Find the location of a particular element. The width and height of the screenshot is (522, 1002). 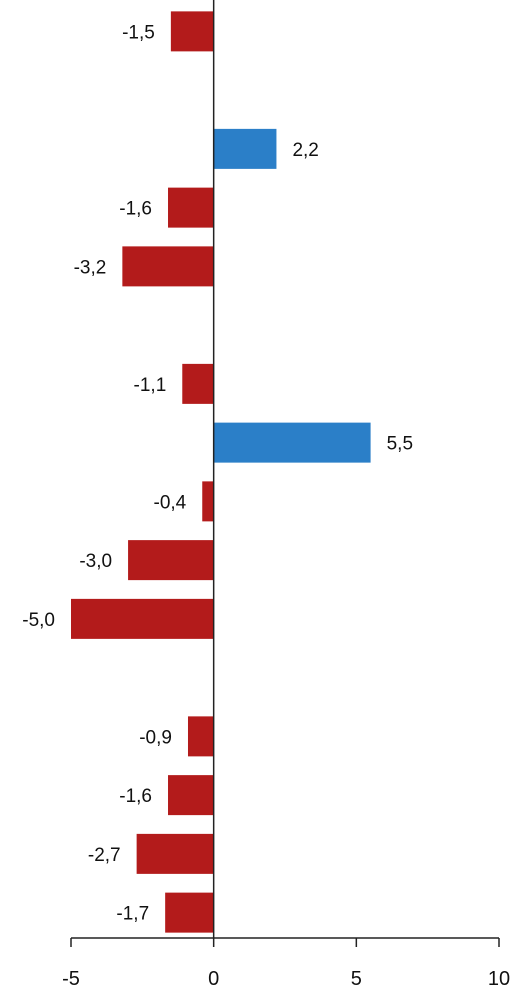

data-label-14: -2,7 is located at coordinates (104, 855).